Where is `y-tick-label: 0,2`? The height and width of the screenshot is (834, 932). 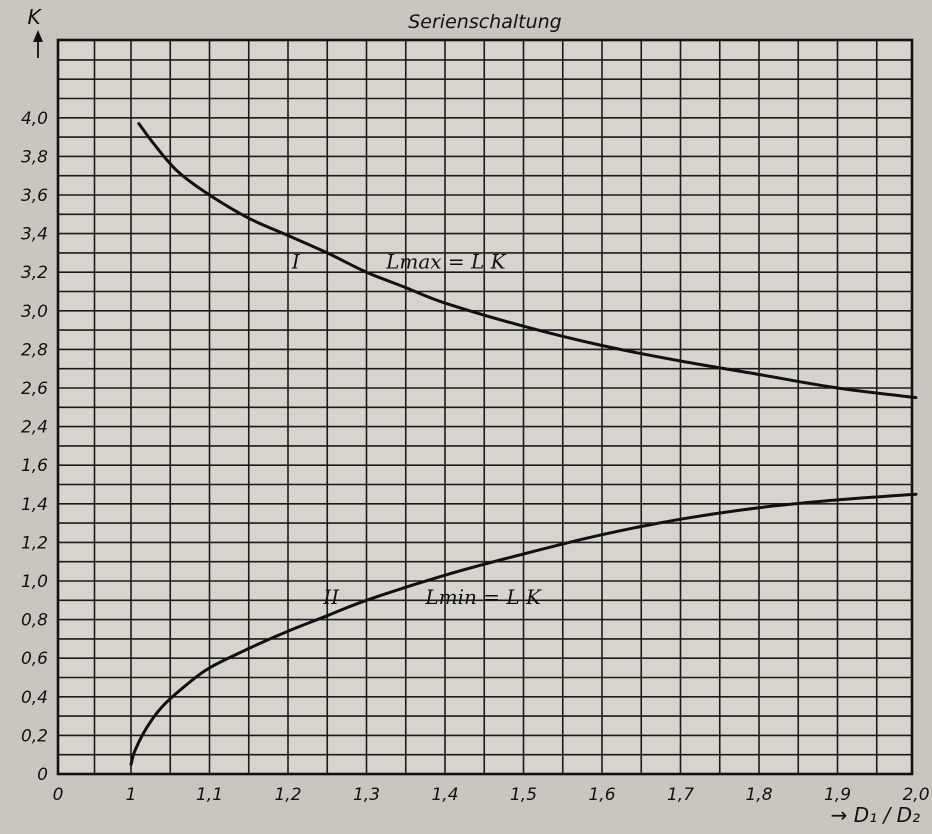
y-tick-label: 0,2 is located at coordinates (34, 736).